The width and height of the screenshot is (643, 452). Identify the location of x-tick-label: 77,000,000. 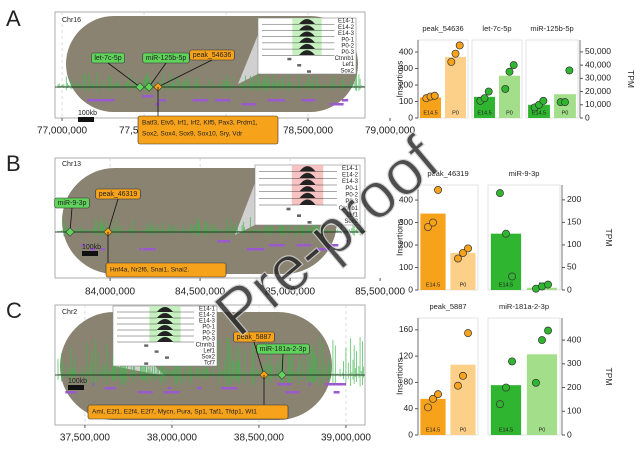
(62, 131).